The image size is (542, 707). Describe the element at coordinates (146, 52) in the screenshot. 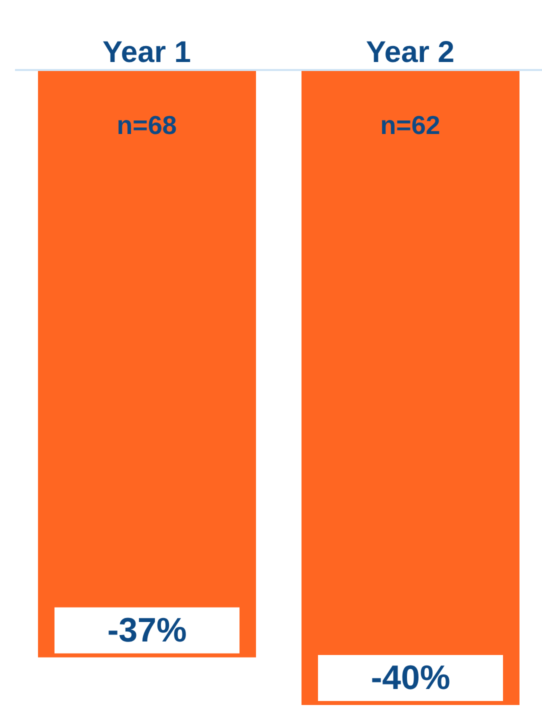

I see `x-tick-label: Year 1` at that location.